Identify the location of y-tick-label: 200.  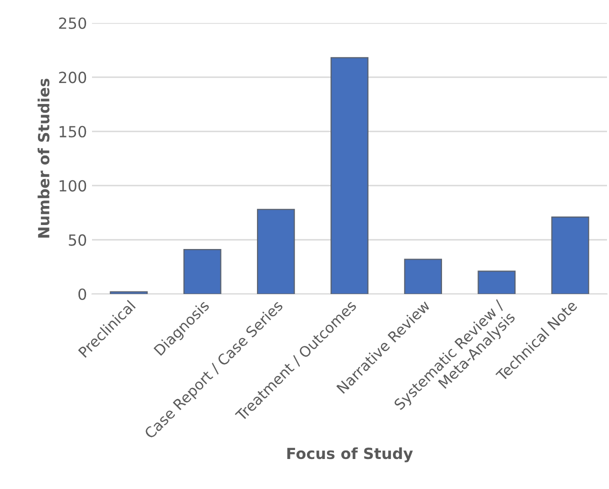
(72, 78).